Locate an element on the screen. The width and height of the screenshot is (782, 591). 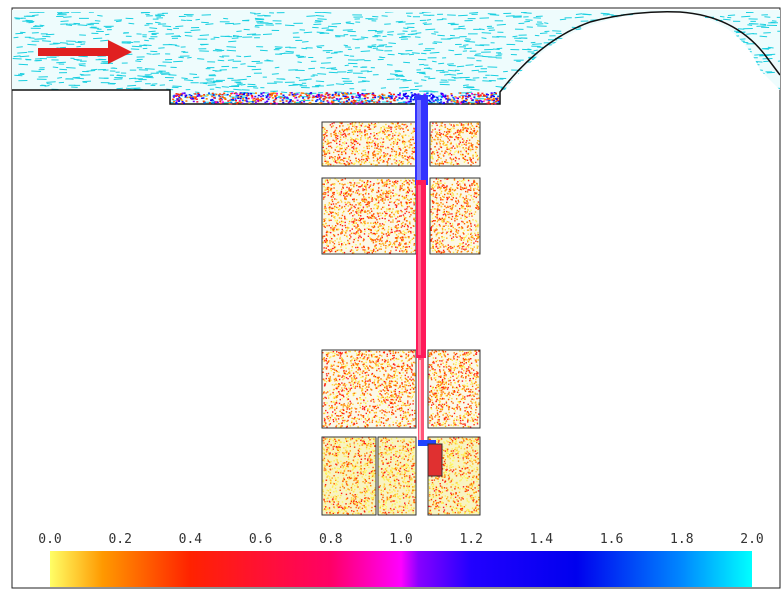
colorbar-tick-label: 0.2 is located at coordinates (119, 539).